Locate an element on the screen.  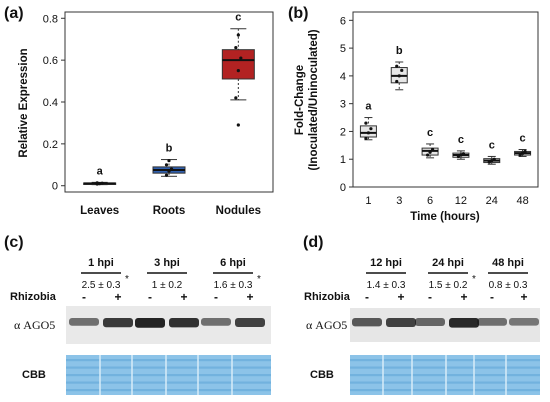
x-tick-label: Nodules is located at coordinates (238, 211).